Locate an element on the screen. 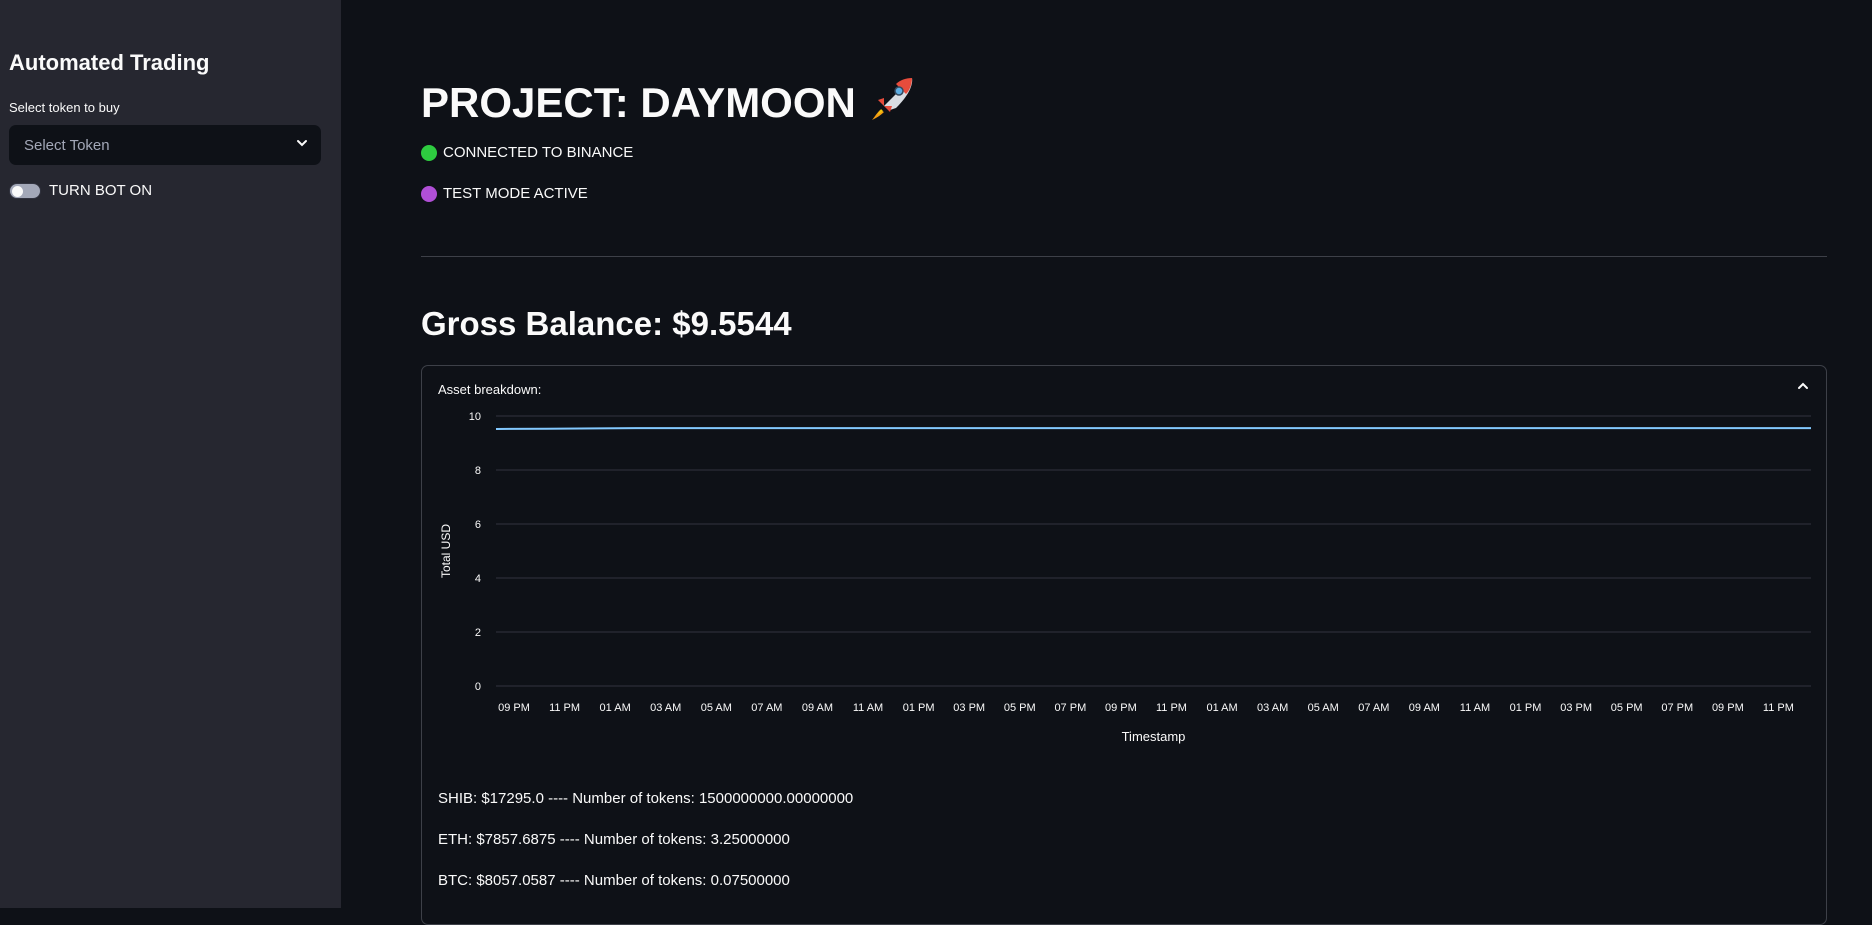 The height and width of the screenshot is (925, 1872). sidebar-title: Automated Trading is located at coordinates (109, 62).